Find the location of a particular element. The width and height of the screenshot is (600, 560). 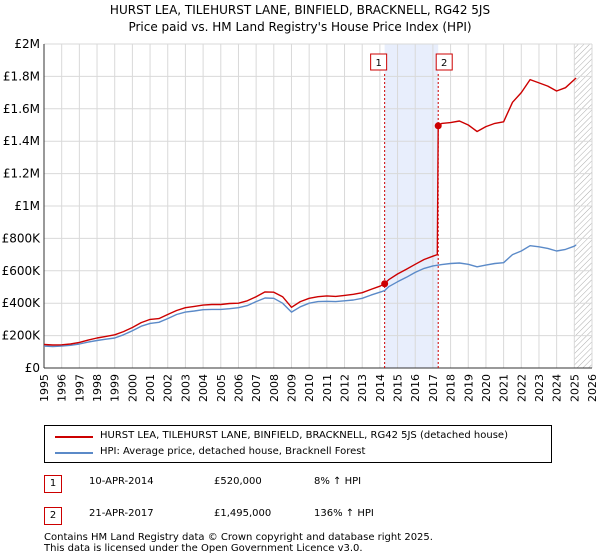

x-tick-label: 2020 is located at coordinates (486, 388).